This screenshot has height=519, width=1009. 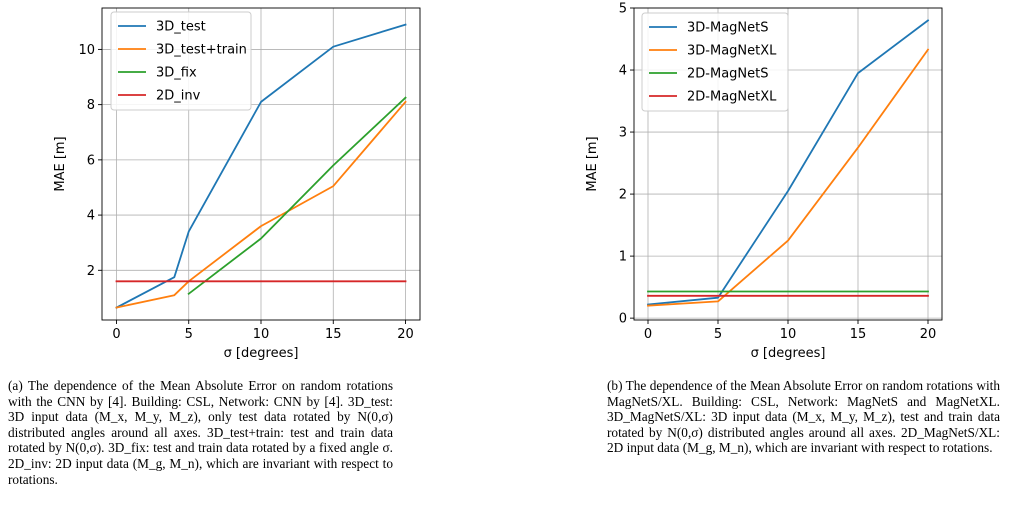 I want to click on legend-entry: 2D-MagNetXL, so click(x=732, y=97).